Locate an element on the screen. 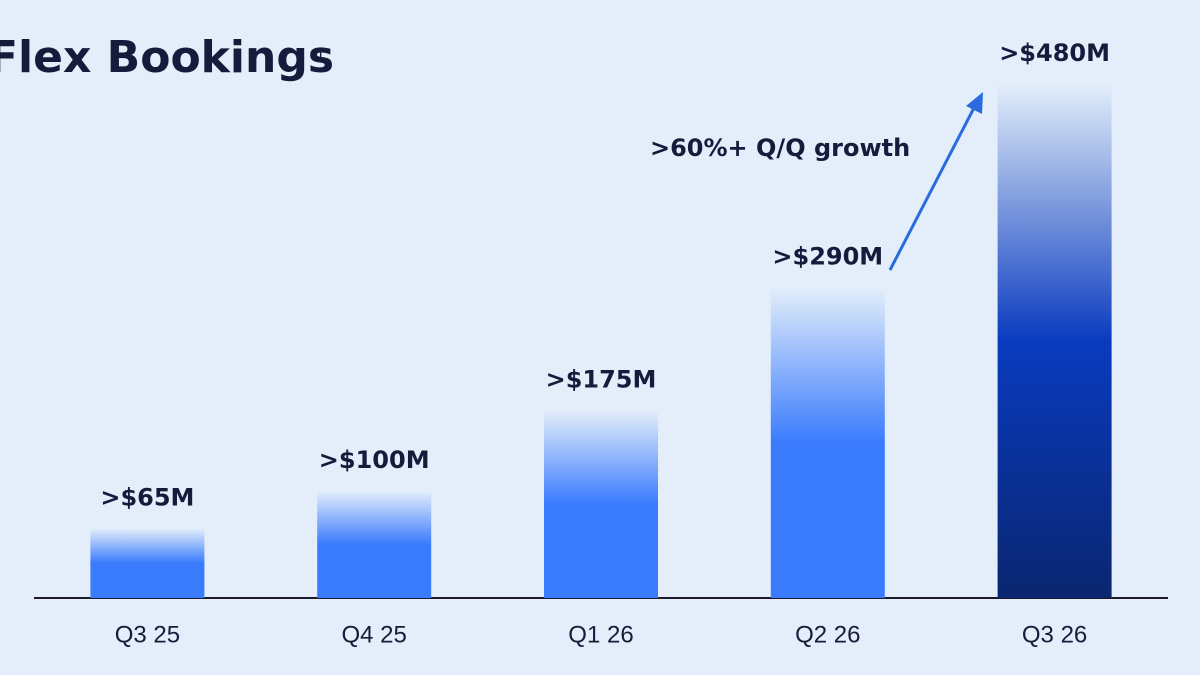 This screenshot has height=675, width=1200. growth-arrow is located at coordinates (933, 187).